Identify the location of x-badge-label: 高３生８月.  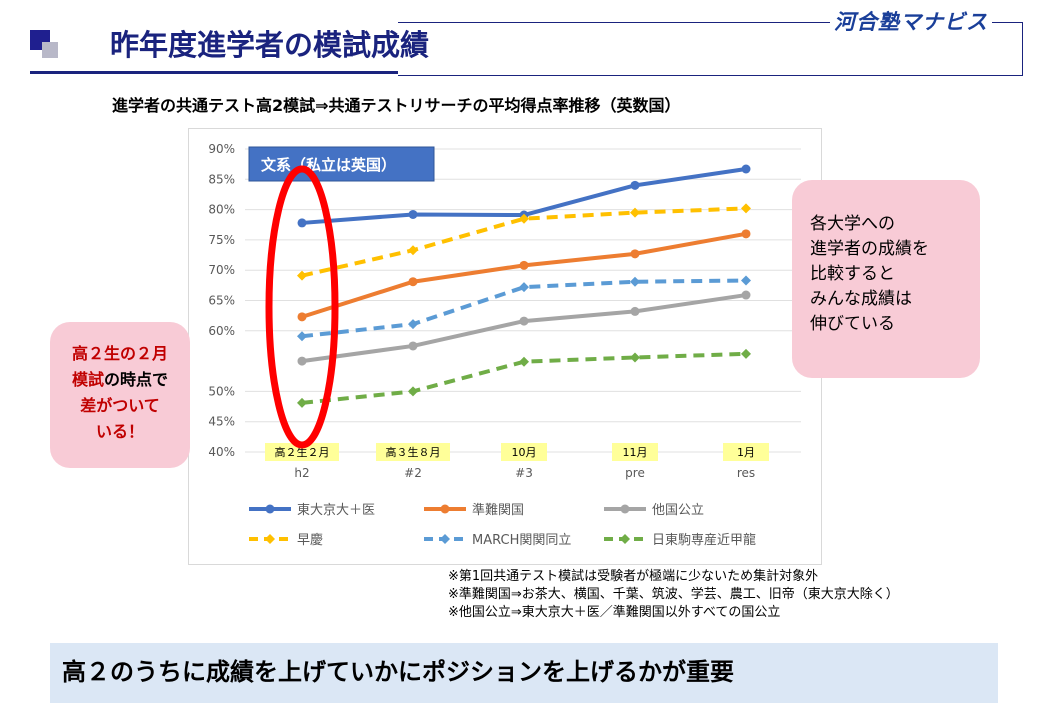
(413, 452).